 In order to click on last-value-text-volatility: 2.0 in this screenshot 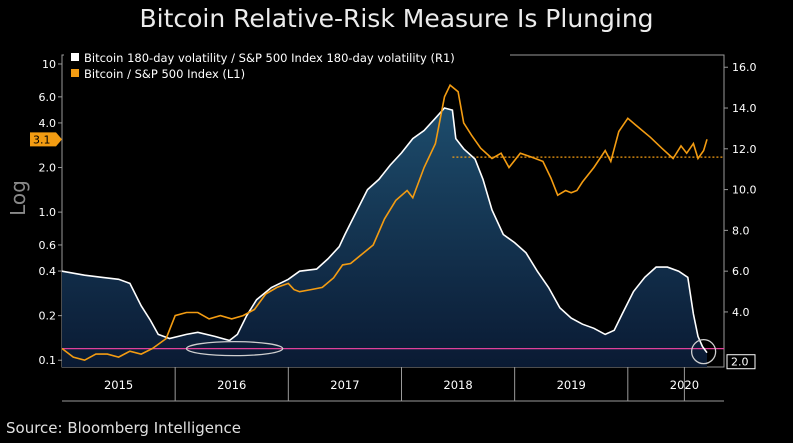, I will do `click(740, 362)`.